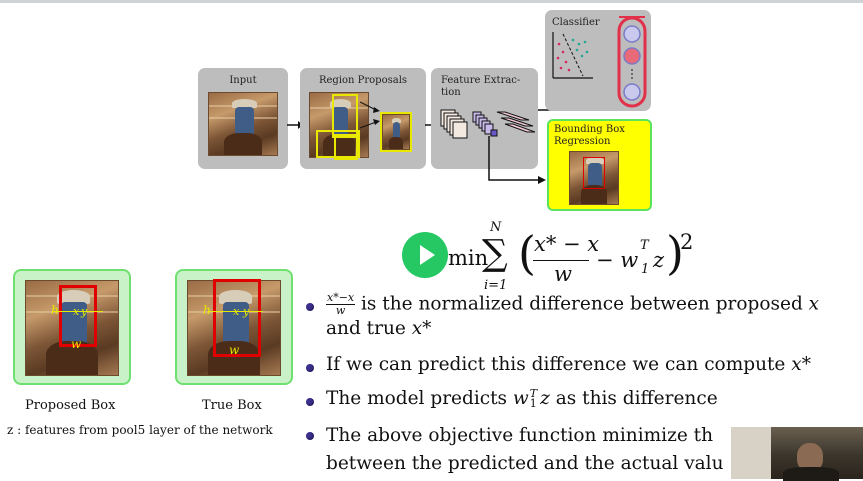  I want to click on arrow-to-bbox-regression, so click(517, 160).